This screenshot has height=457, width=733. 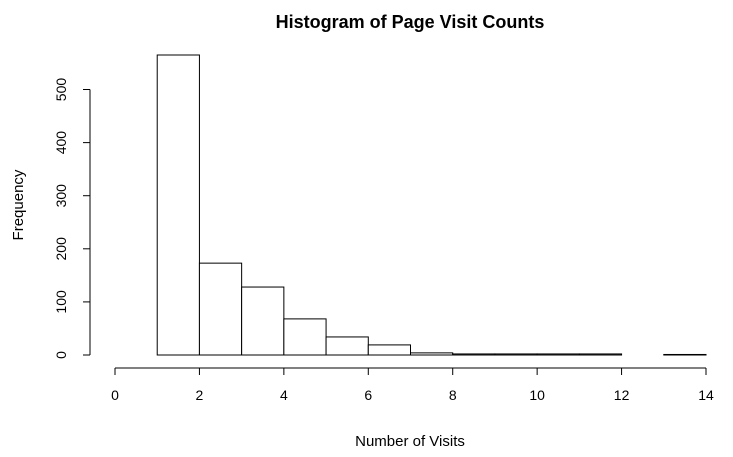 What do you see at coordinates (61, 90) in the screenshot?
I see `y-tick-label: 500` at bounding box center [61, 90].